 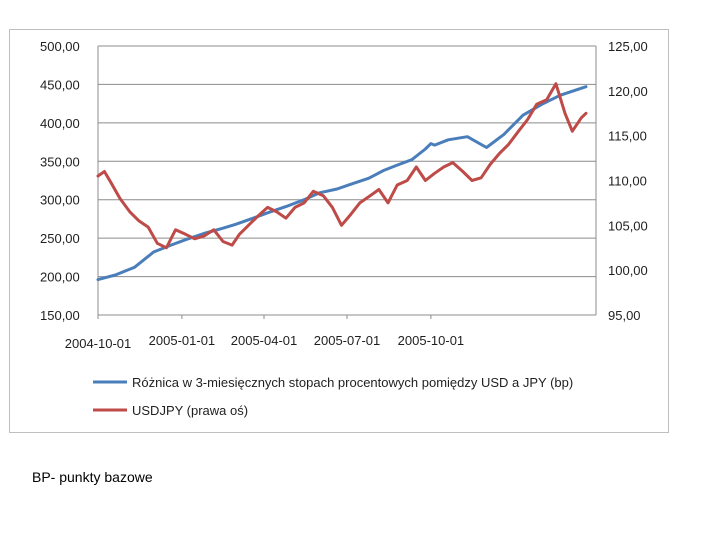 I want to click on right-y-tick-label: 95,00, so click(x=624, y=315).